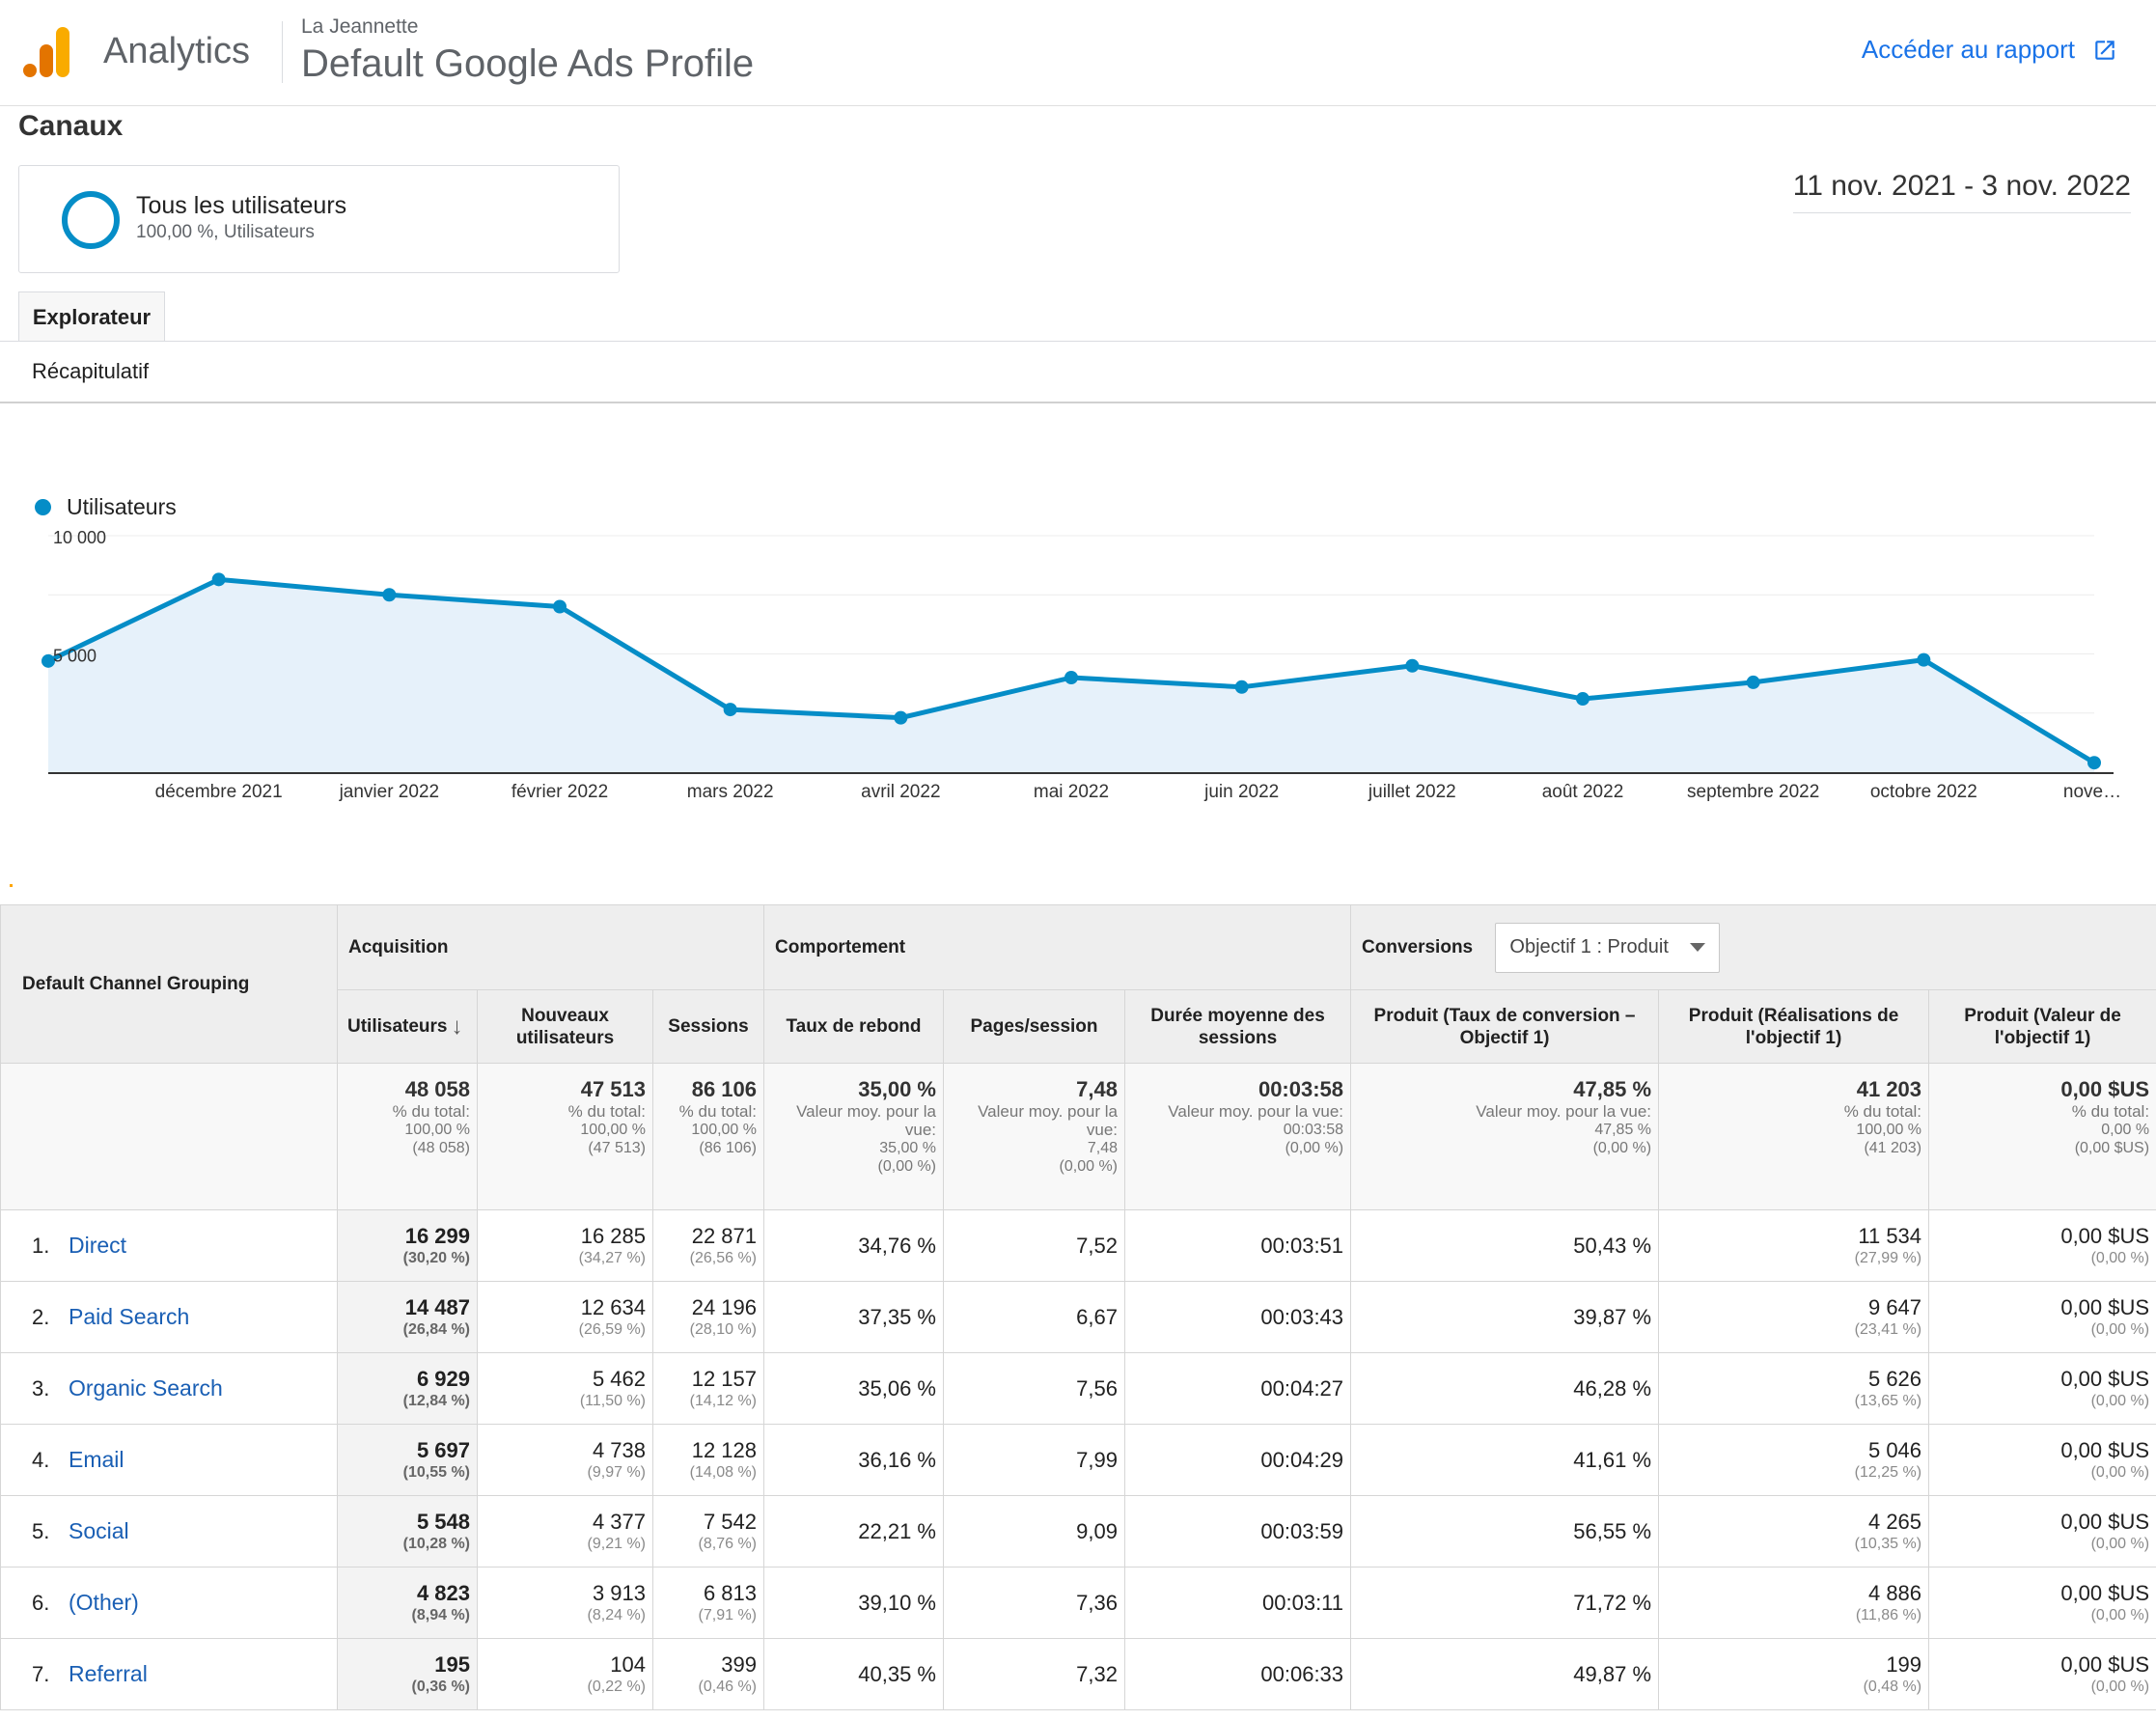 Image resolution: width=2156 pixels, height=1720 pixels. Describe the element at coordinates (1034, 1531) in the screenshot. I see `metric-cell: 9,09` at that location.